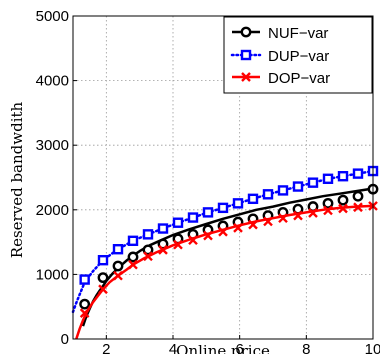 The width and height of the screenshot is (380, 354). Describe the element at coordinates (223, 348) in the screenshot. I see `x-axis-label: Online price` at that location.